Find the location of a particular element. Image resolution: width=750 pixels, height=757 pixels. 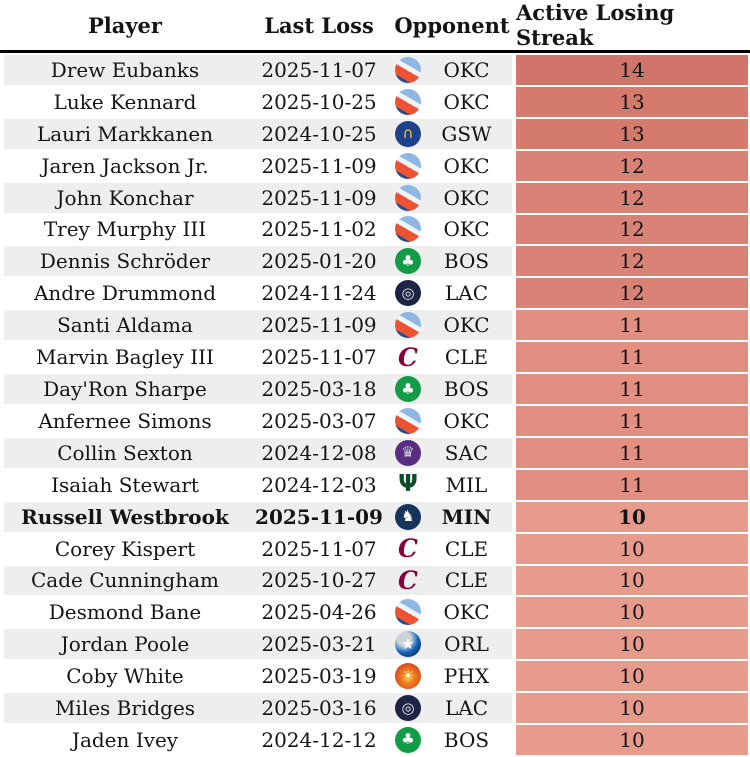

last-loss-date: 2024-12-03 is located at coordinates (319, 484).